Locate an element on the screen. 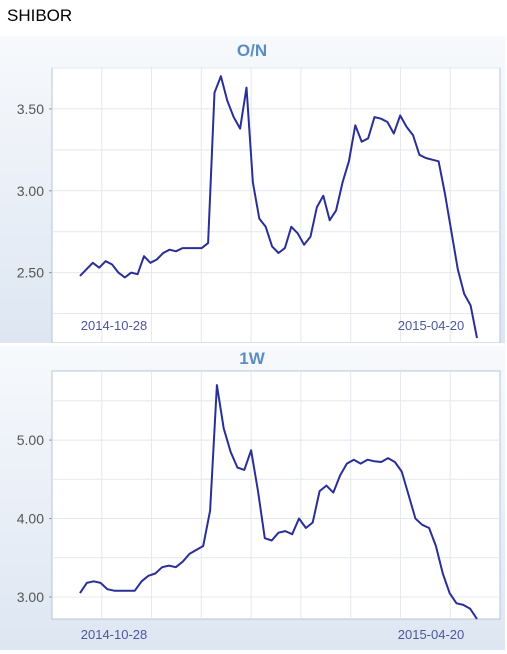  y-tick-label: 3.50 is located at coordinates (30, 109).